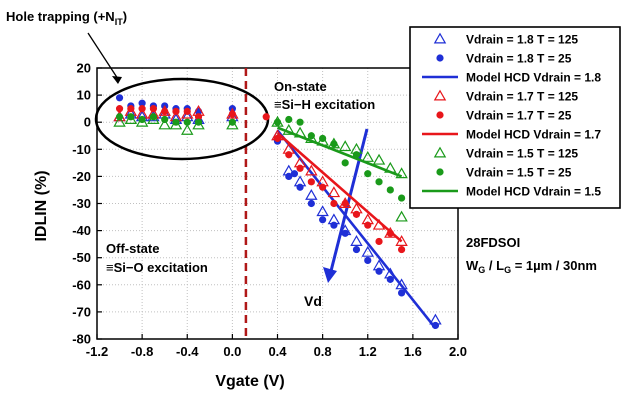 This screenshot has width=634, height=396. Describe the element at coordinates (103, 56) in the screenshot. I see `hole-trapping-pointer-line` at that location.